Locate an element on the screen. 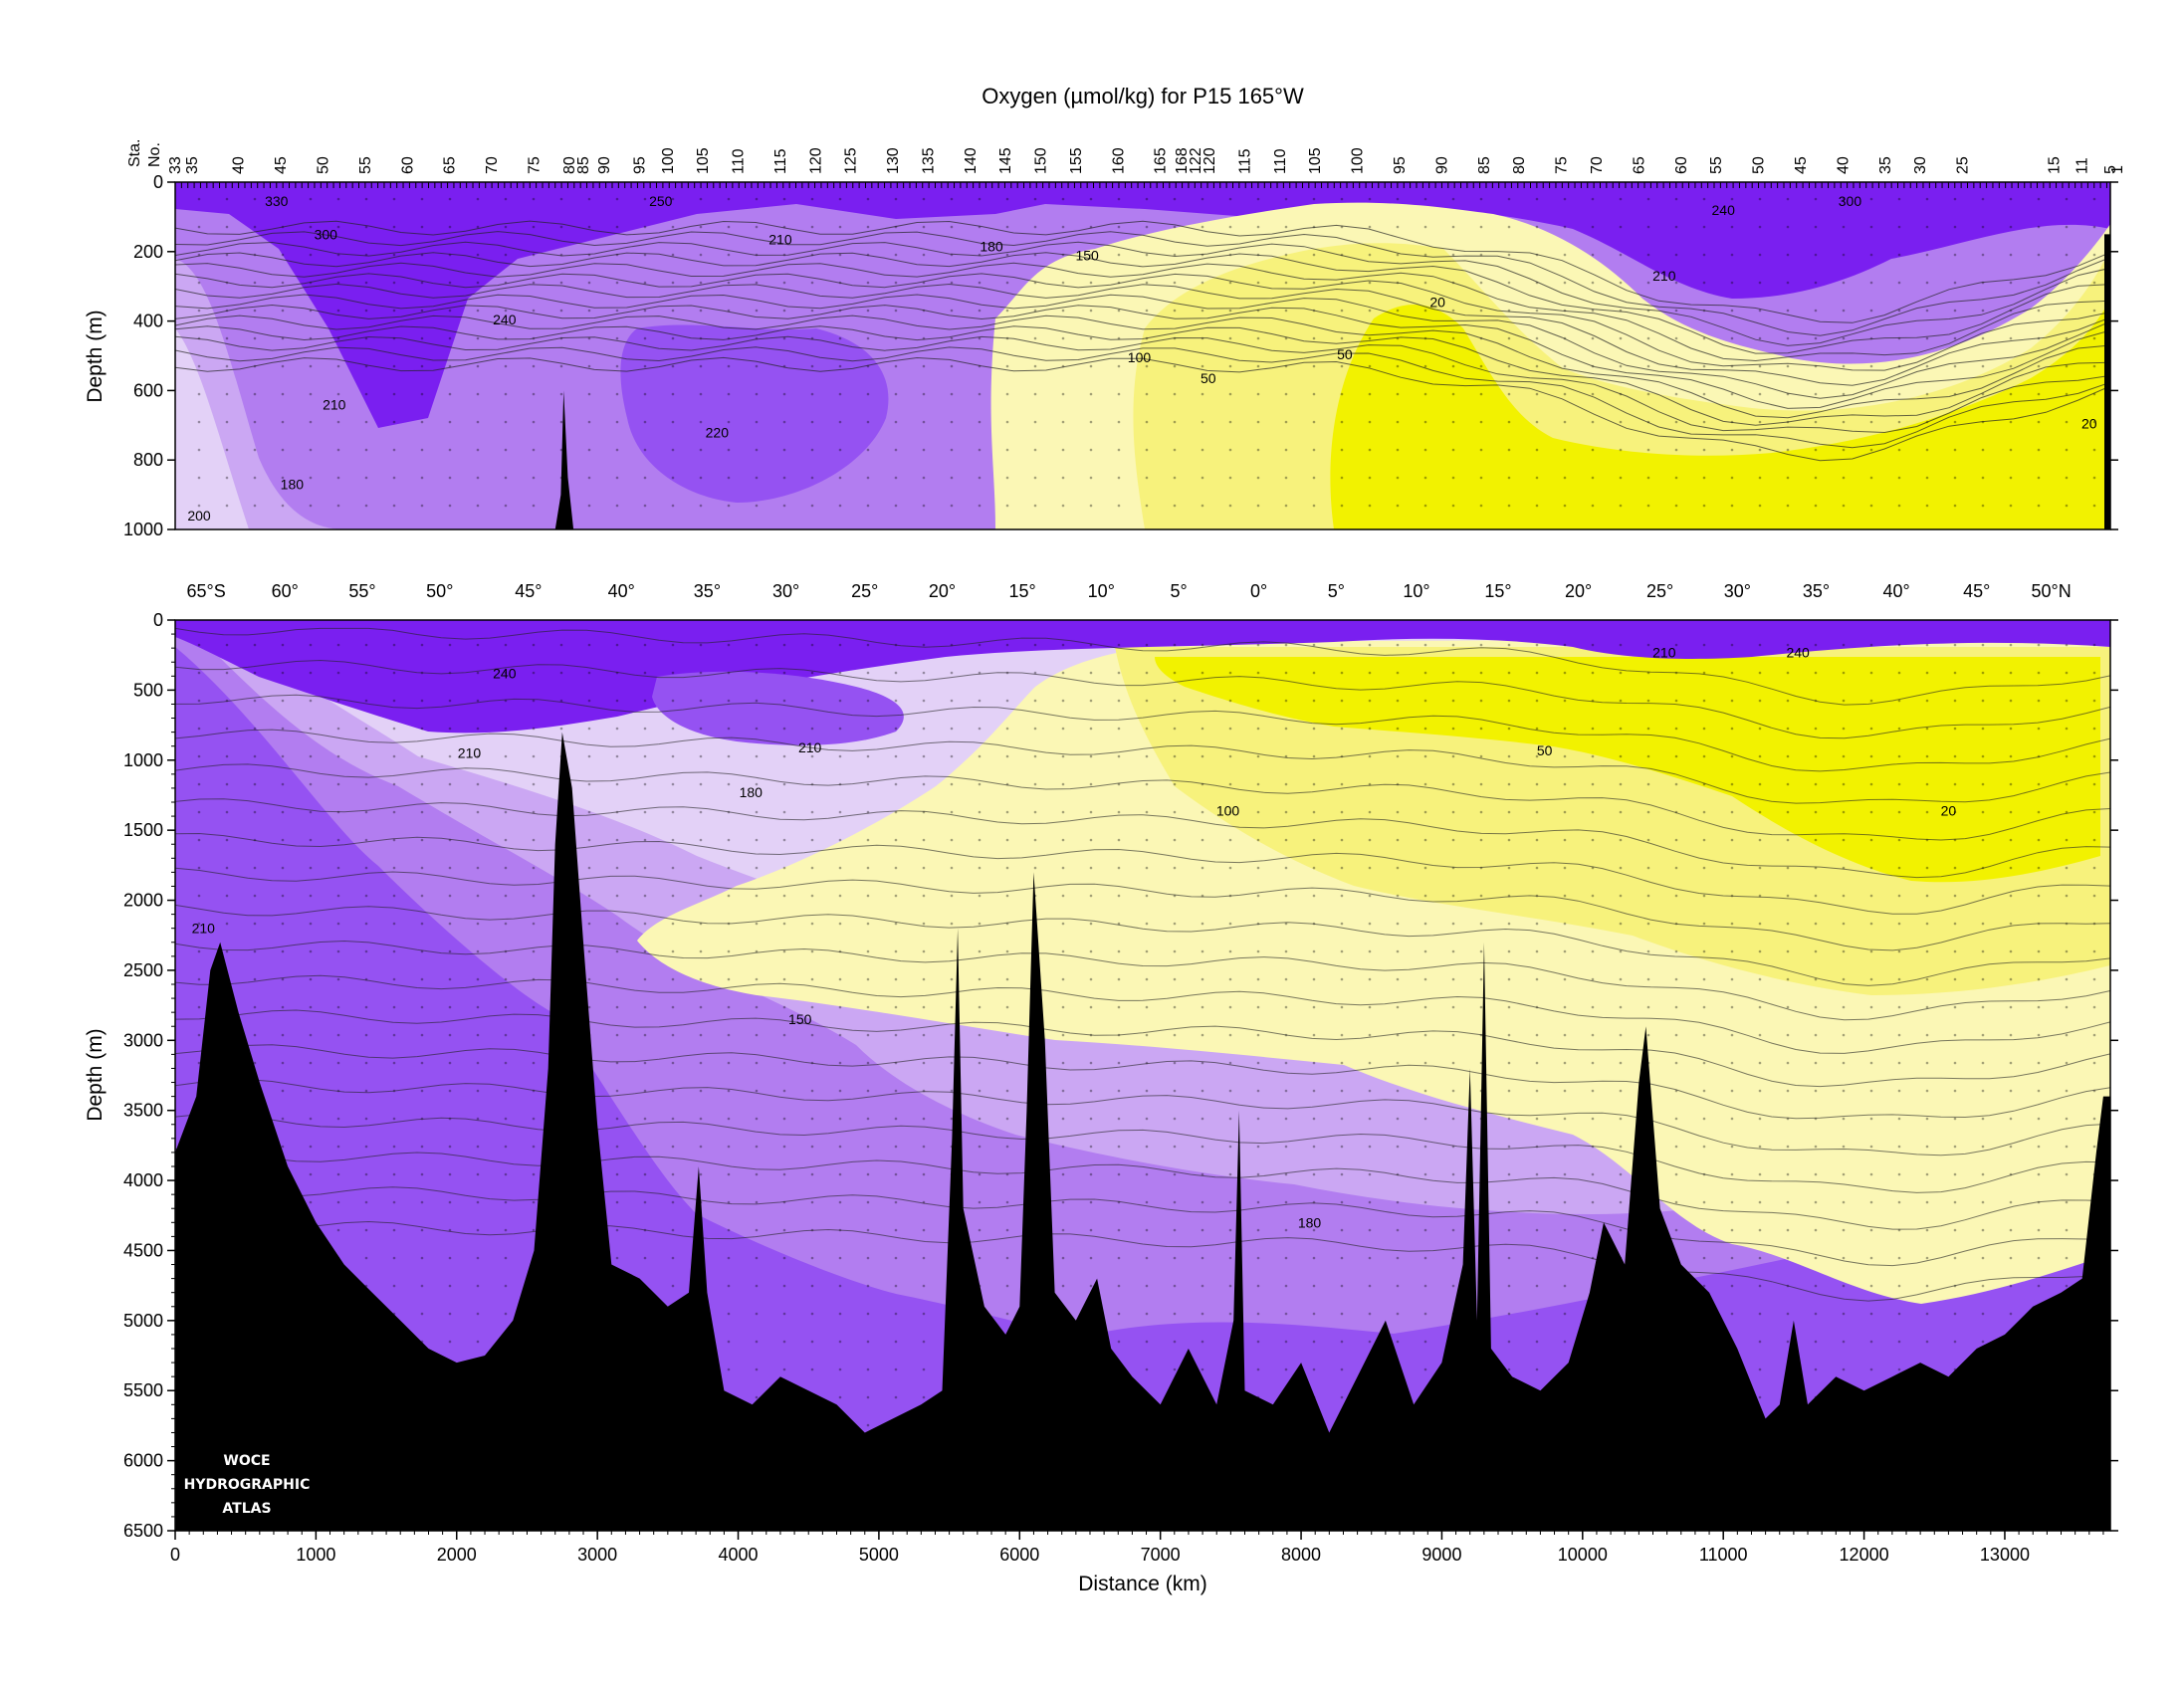  lower-y-tick-label: 6000 is located at coordinates (143, 1461).